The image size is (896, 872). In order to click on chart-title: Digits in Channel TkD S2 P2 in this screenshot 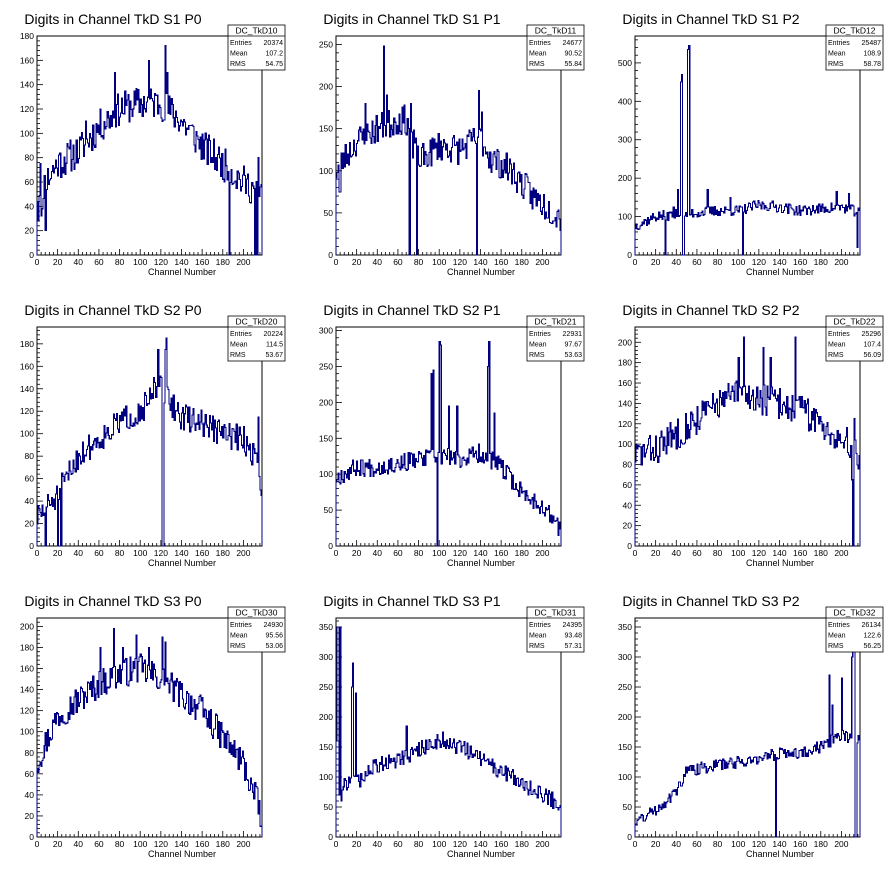, I will do `click(710, 310)`.